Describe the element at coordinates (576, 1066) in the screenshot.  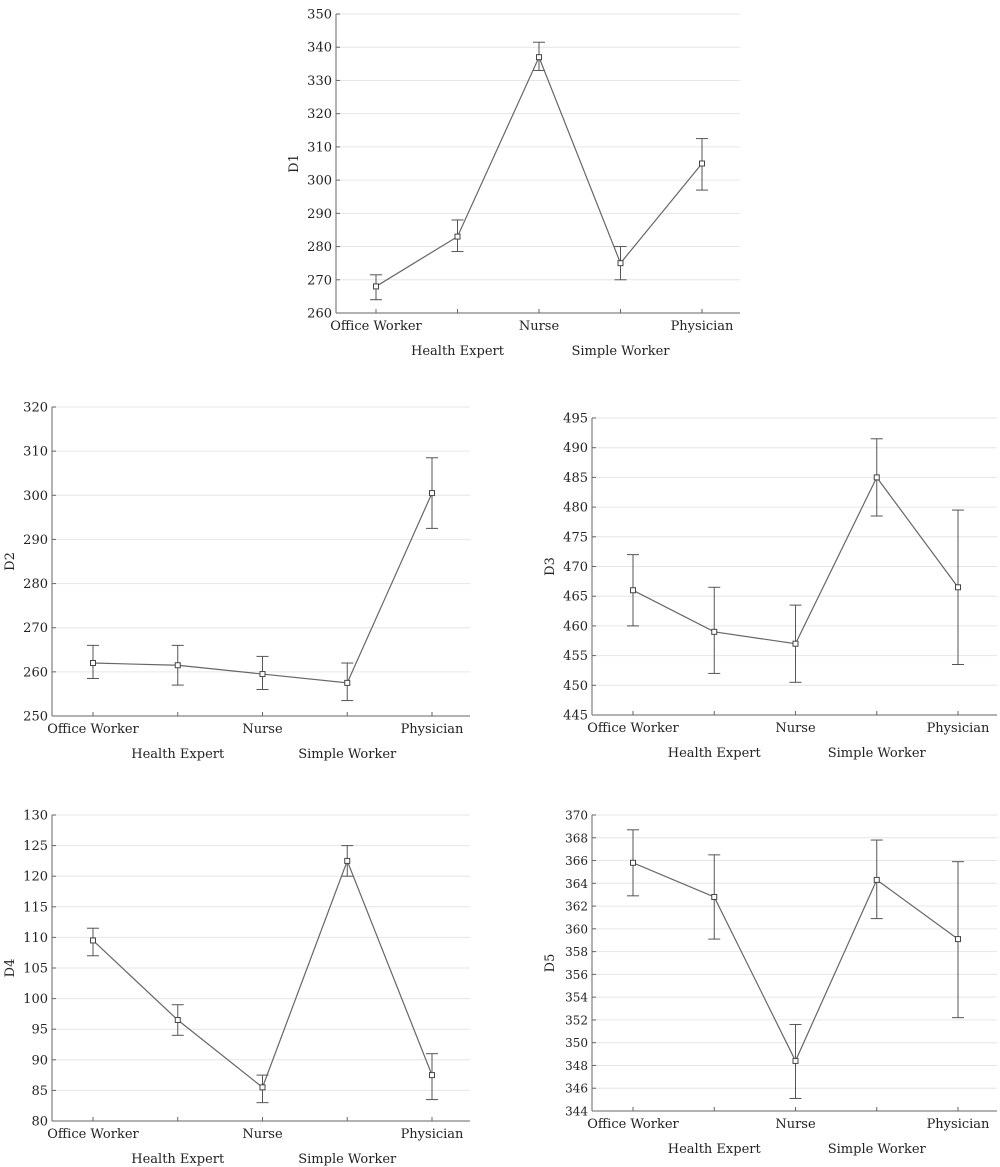
I see `y-tick-label: 348` at that location.